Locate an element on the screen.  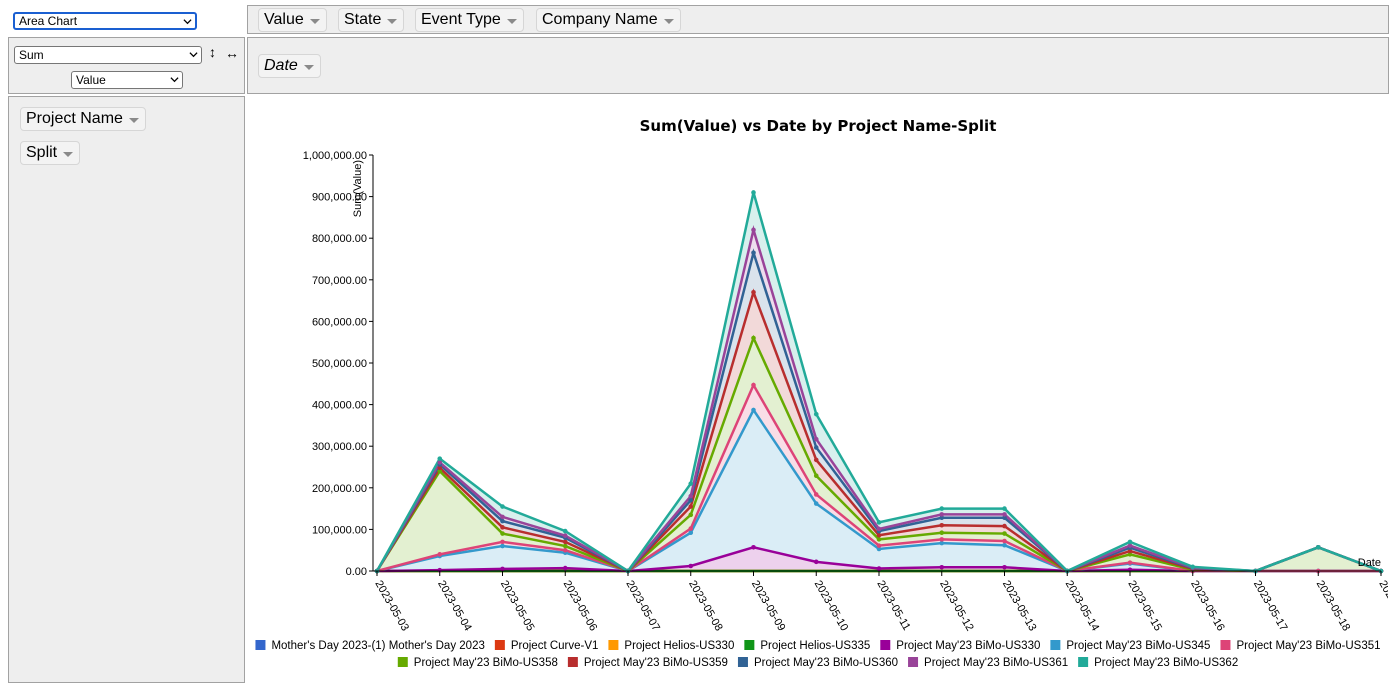
legend-item: Project May'23 BiMo-US359 is located at coordinates (647, 663).